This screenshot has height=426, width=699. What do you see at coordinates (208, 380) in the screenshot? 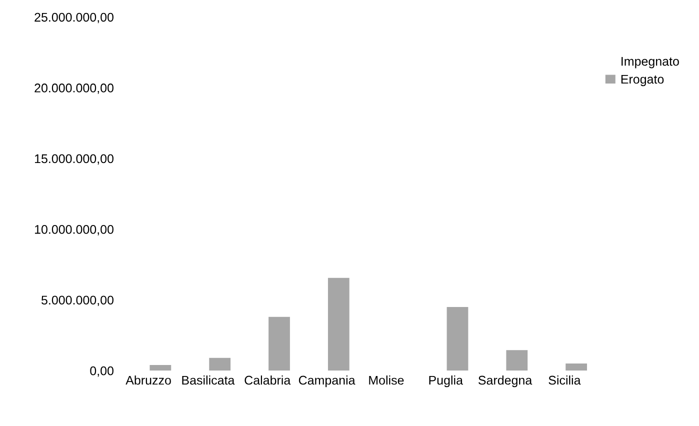
I see `x-tick-label: Basilicata` at bounding box center [208, 380].